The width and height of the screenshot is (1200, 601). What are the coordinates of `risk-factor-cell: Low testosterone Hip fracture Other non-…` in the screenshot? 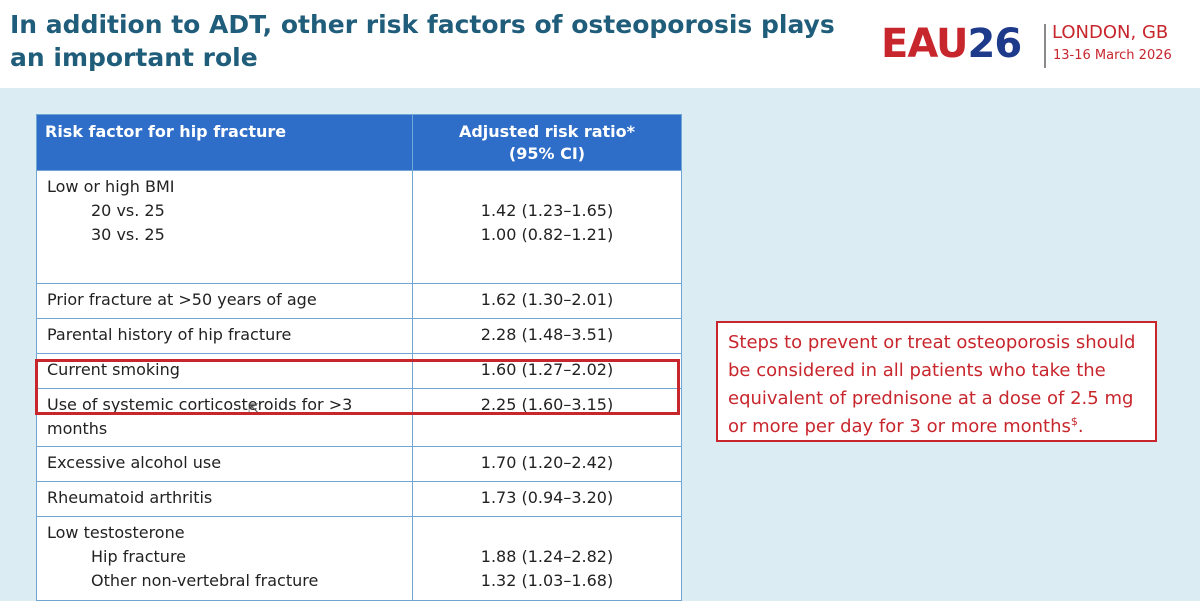 It's located at (224, 558).